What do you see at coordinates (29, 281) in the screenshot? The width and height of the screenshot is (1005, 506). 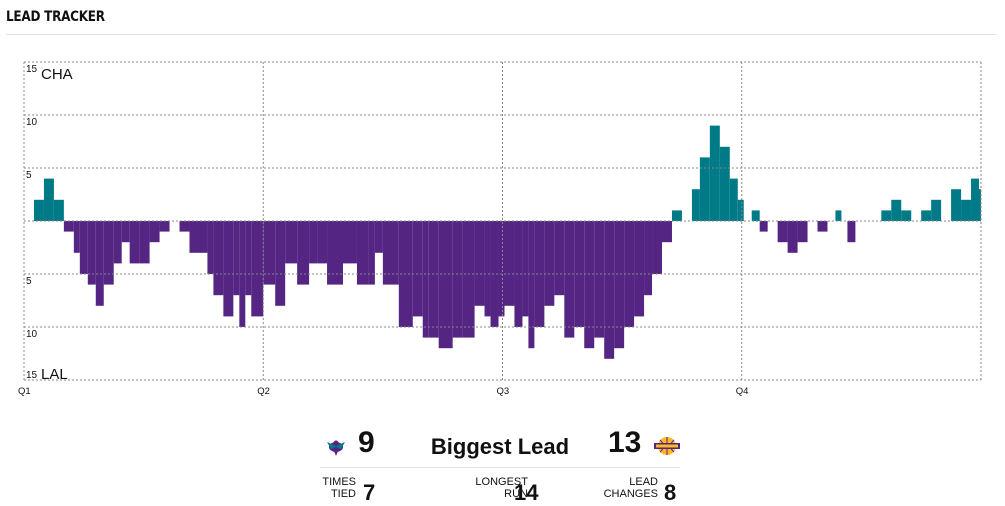 I see `y-tick-label: 5` at bounding box center [29, 281].